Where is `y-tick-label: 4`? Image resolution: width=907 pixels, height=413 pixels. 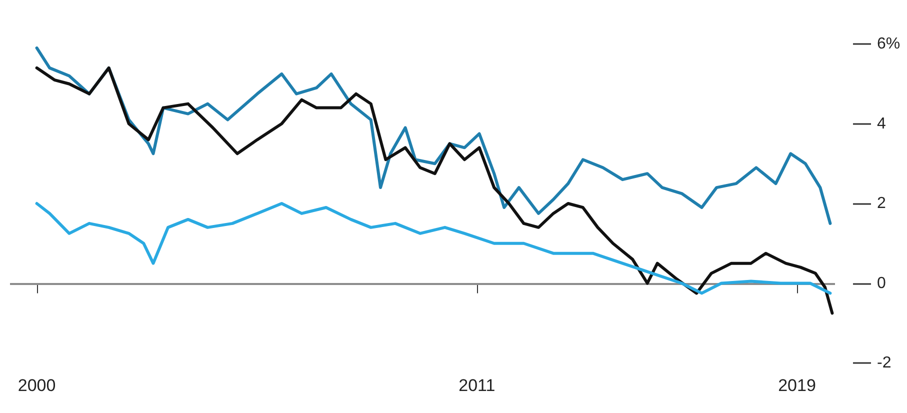
y-tick-label: 4 is located at coordinates (881, 123).